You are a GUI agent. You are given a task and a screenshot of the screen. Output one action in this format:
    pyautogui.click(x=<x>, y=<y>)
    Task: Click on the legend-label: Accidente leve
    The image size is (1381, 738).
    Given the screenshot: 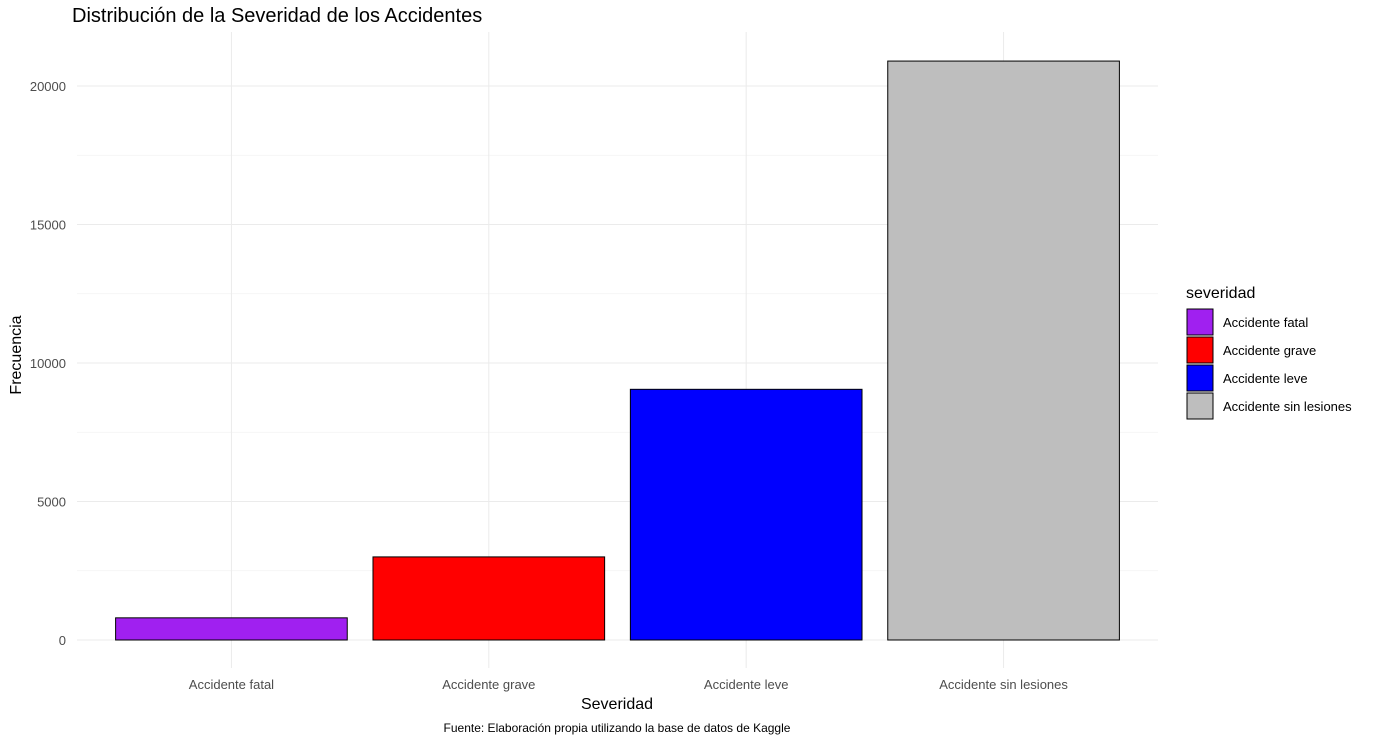 What is the action you would take?
    pyautogui.click(x=1265, y=378)
    